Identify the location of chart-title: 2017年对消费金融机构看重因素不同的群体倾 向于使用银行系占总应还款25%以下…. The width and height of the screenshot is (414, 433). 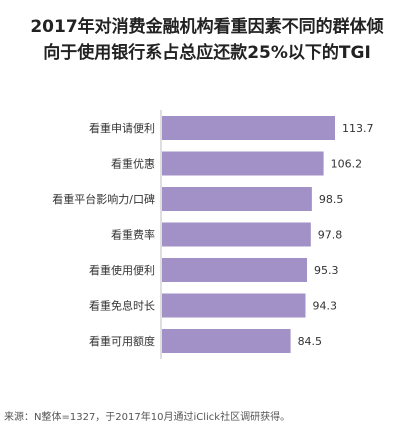
(207, 40).